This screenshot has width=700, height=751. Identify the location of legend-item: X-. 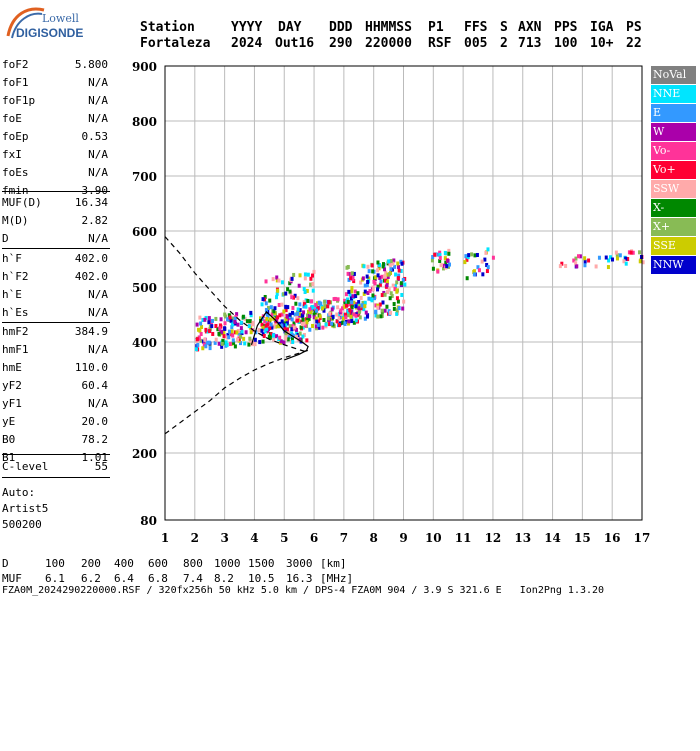
(673, 208).